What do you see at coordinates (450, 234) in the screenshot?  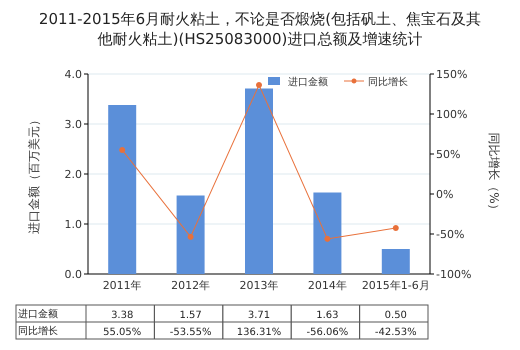 I see `y2-tick-label: -50%` at bounding box center [450, 234].